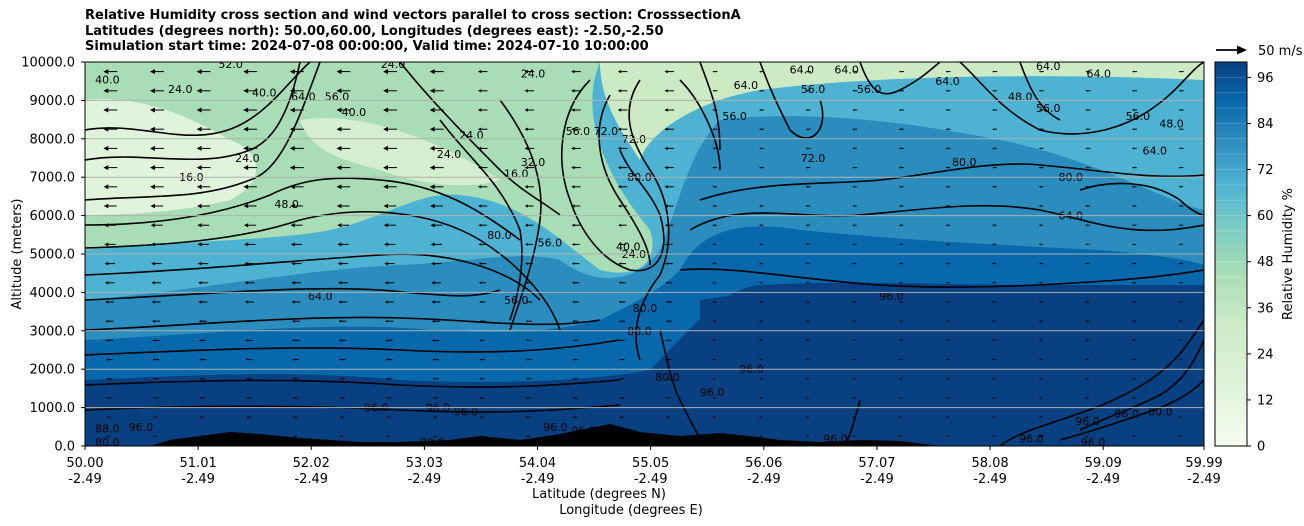 The height and width of the screenshot is (526, 1304). Describe the element at coordinates (650, 463) in the screenshot. I see `x-tick-label-lat: 55.05` at that location.